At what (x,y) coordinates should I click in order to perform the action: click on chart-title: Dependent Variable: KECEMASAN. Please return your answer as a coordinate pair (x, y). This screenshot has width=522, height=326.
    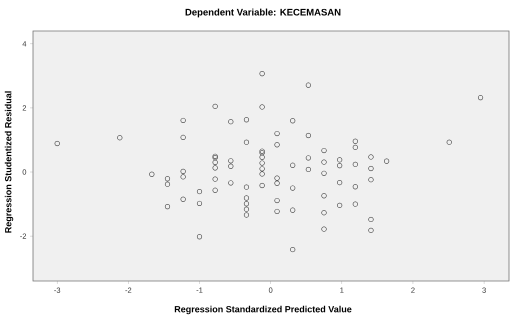
    Looking at the image, I should click on (263, 13).